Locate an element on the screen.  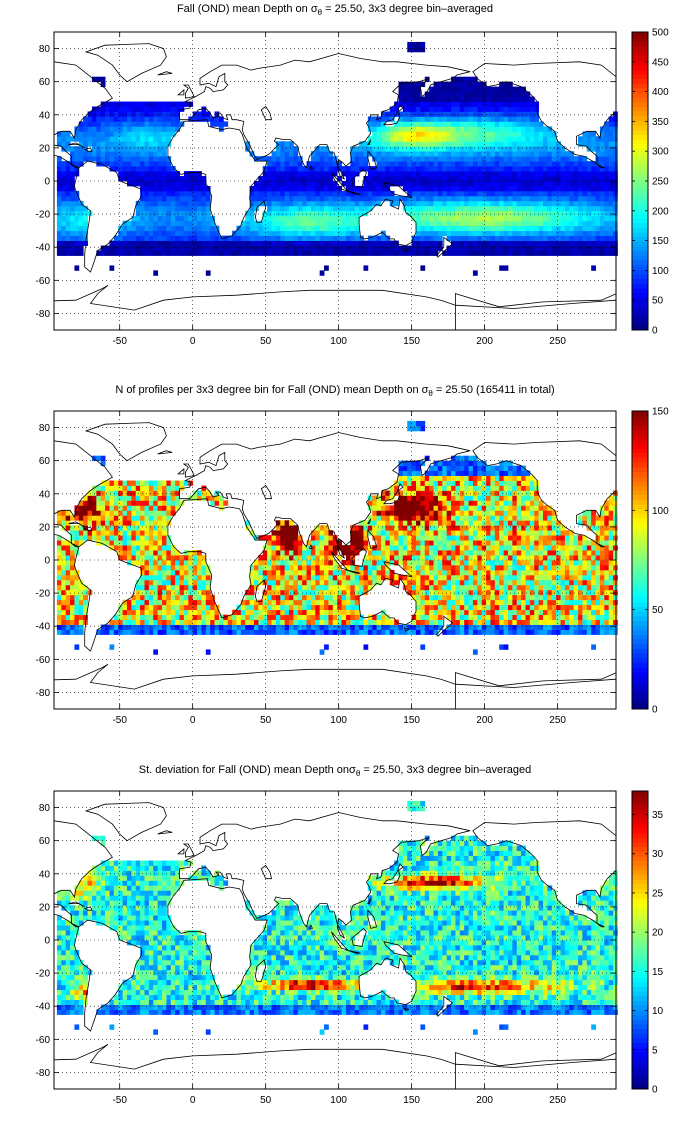
colorbar-segment is located at coordinates (640, 239).